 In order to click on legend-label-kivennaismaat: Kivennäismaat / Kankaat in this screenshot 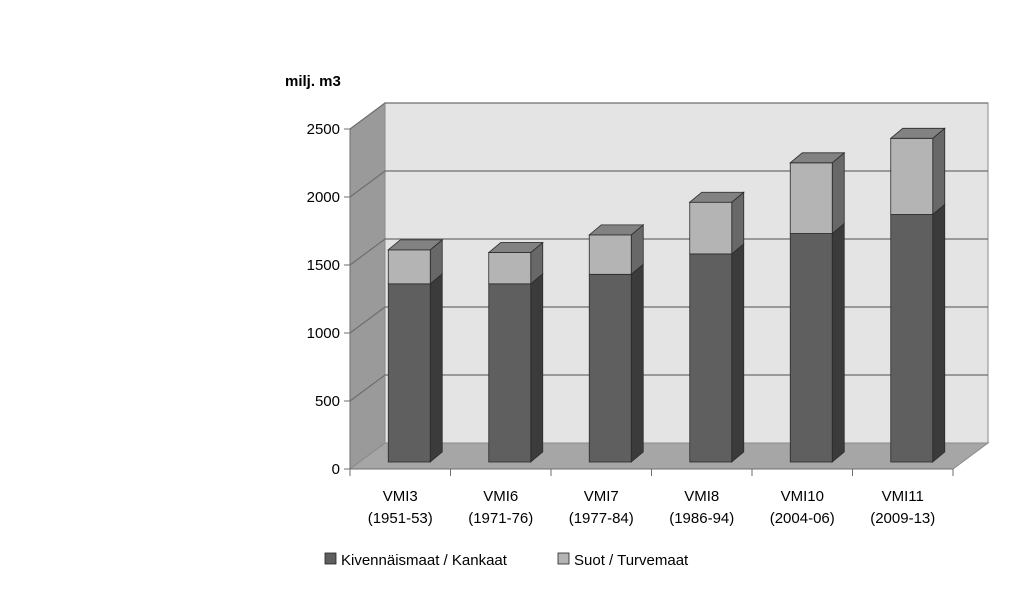, I will do `click(424, 560)`.